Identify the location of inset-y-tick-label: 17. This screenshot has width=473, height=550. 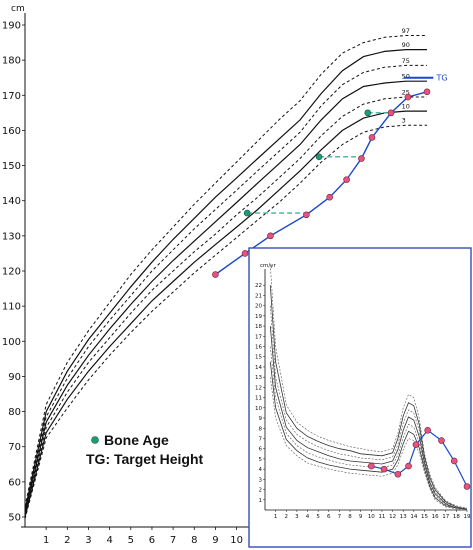
(258, 337).